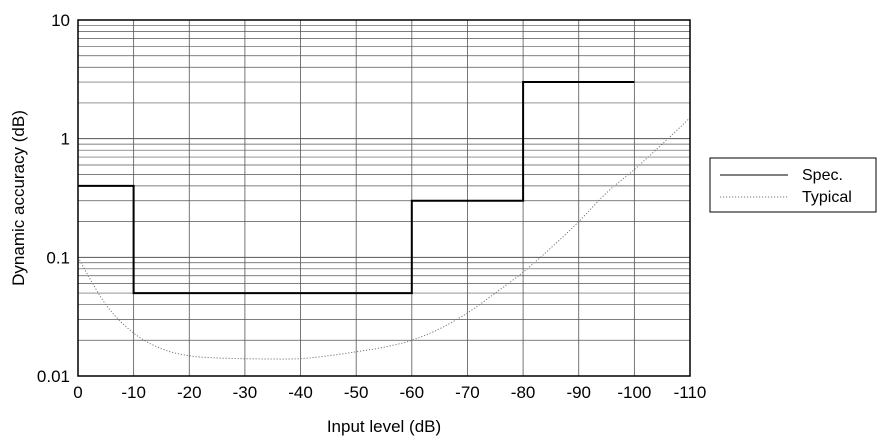 This screenshot has width=881, height=441. What do you see at coordinates (53, 376) in the screenshot?
I see `y-tick-label: 0.01` at bounding box center [53, 376].